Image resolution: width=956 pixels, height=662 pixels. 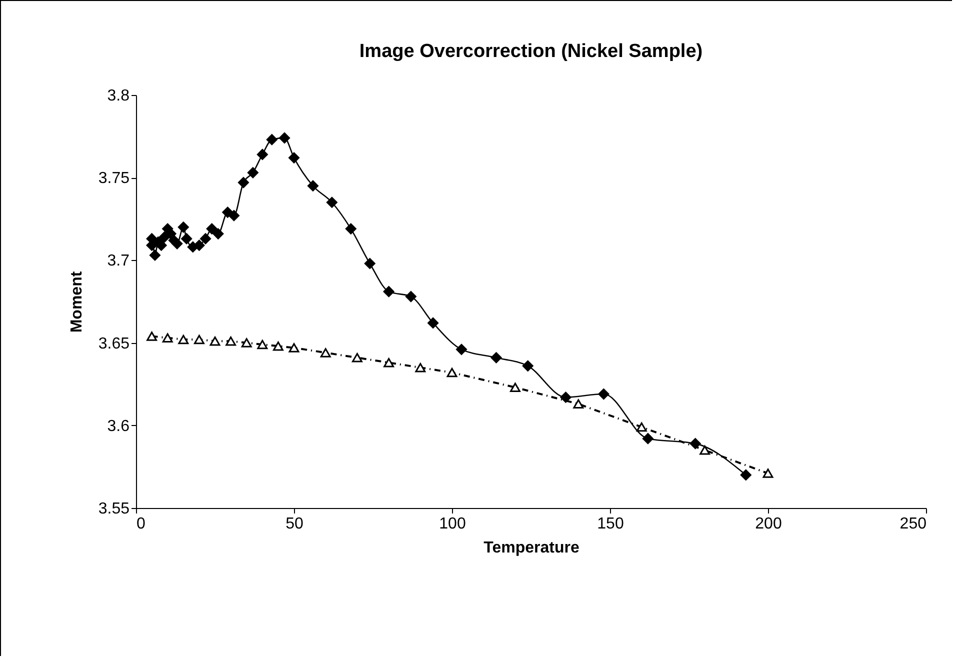 I want to click on x-tick-label: 250, so click(x=913, y=524).